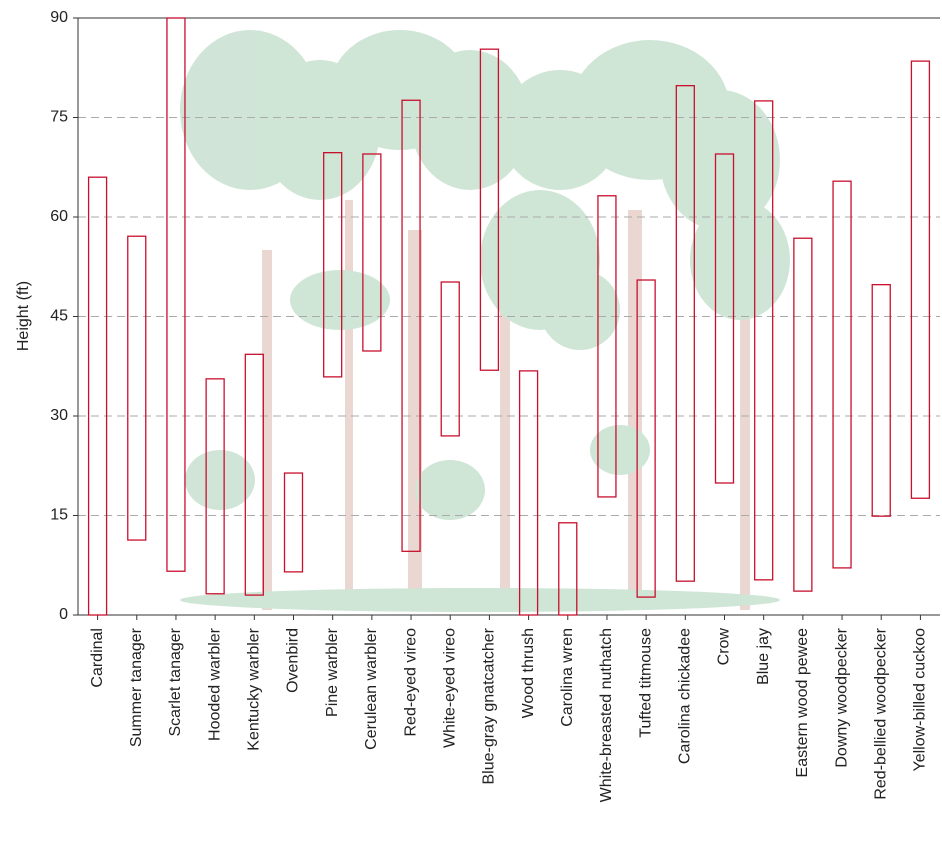 Image resolution: width=942 pixels, height=868 pixels. What do you see at coordinates (293, 660) in the screenshot?
I see `x-tick-label: Ovenbird` at bounding box center [293, 660].